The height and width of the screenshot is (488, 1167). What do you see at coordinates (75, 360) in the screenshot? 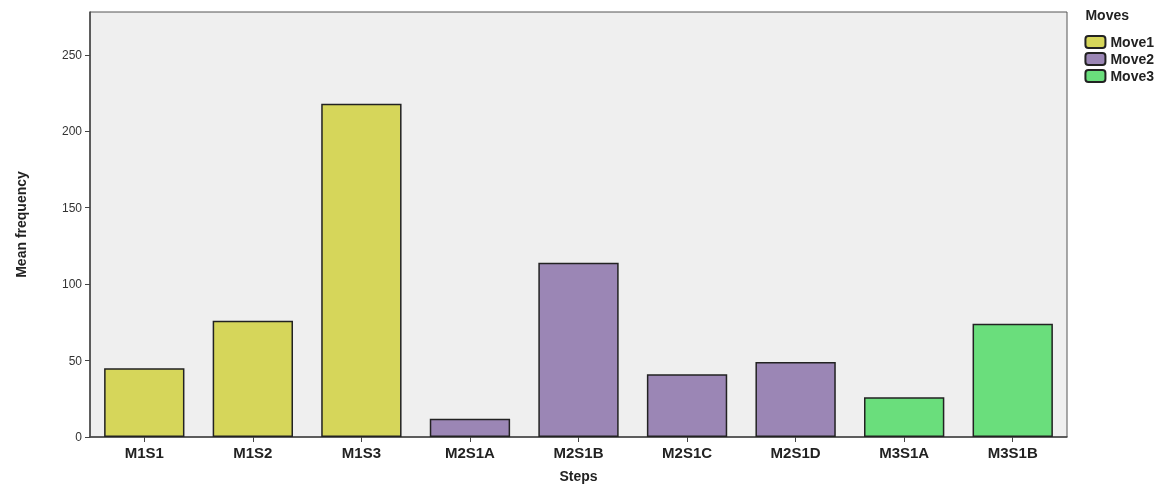
I see `y-tick-label: 50` at bounding box center [75, 360].